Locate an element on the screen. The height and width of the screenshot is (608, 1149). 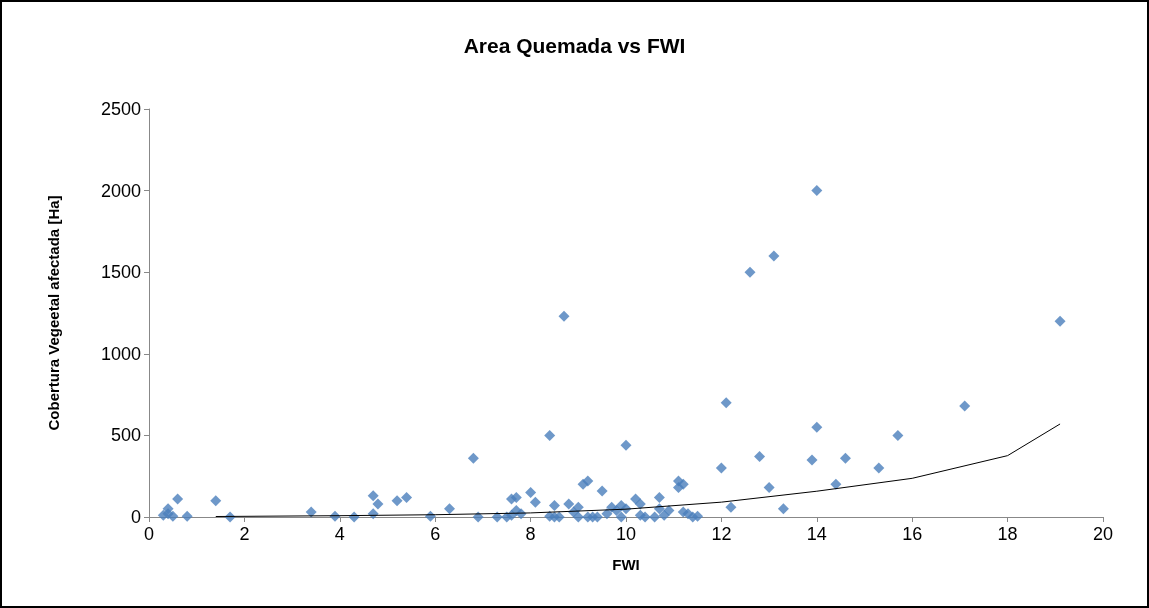
x-tick-label: 6 is located at coordinates (435, 534).